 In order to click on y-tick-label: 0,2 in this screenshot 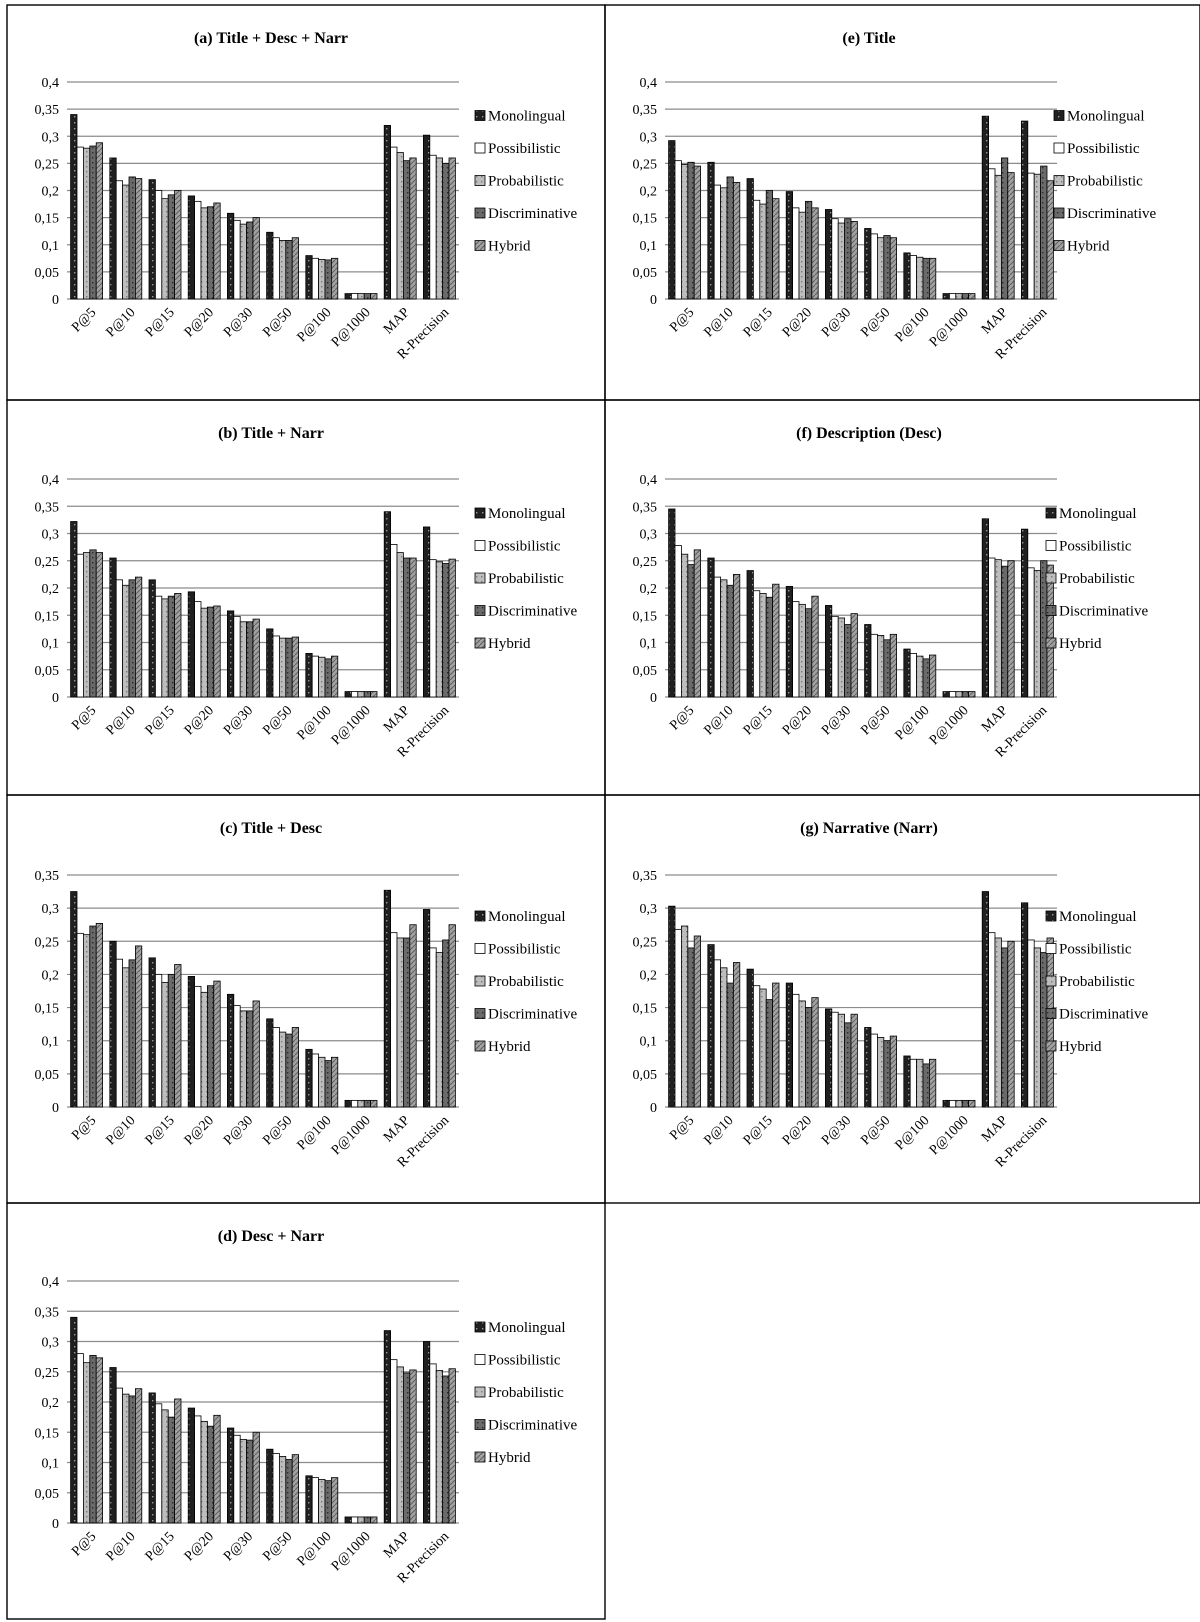, I will do `click(51, 975)`.